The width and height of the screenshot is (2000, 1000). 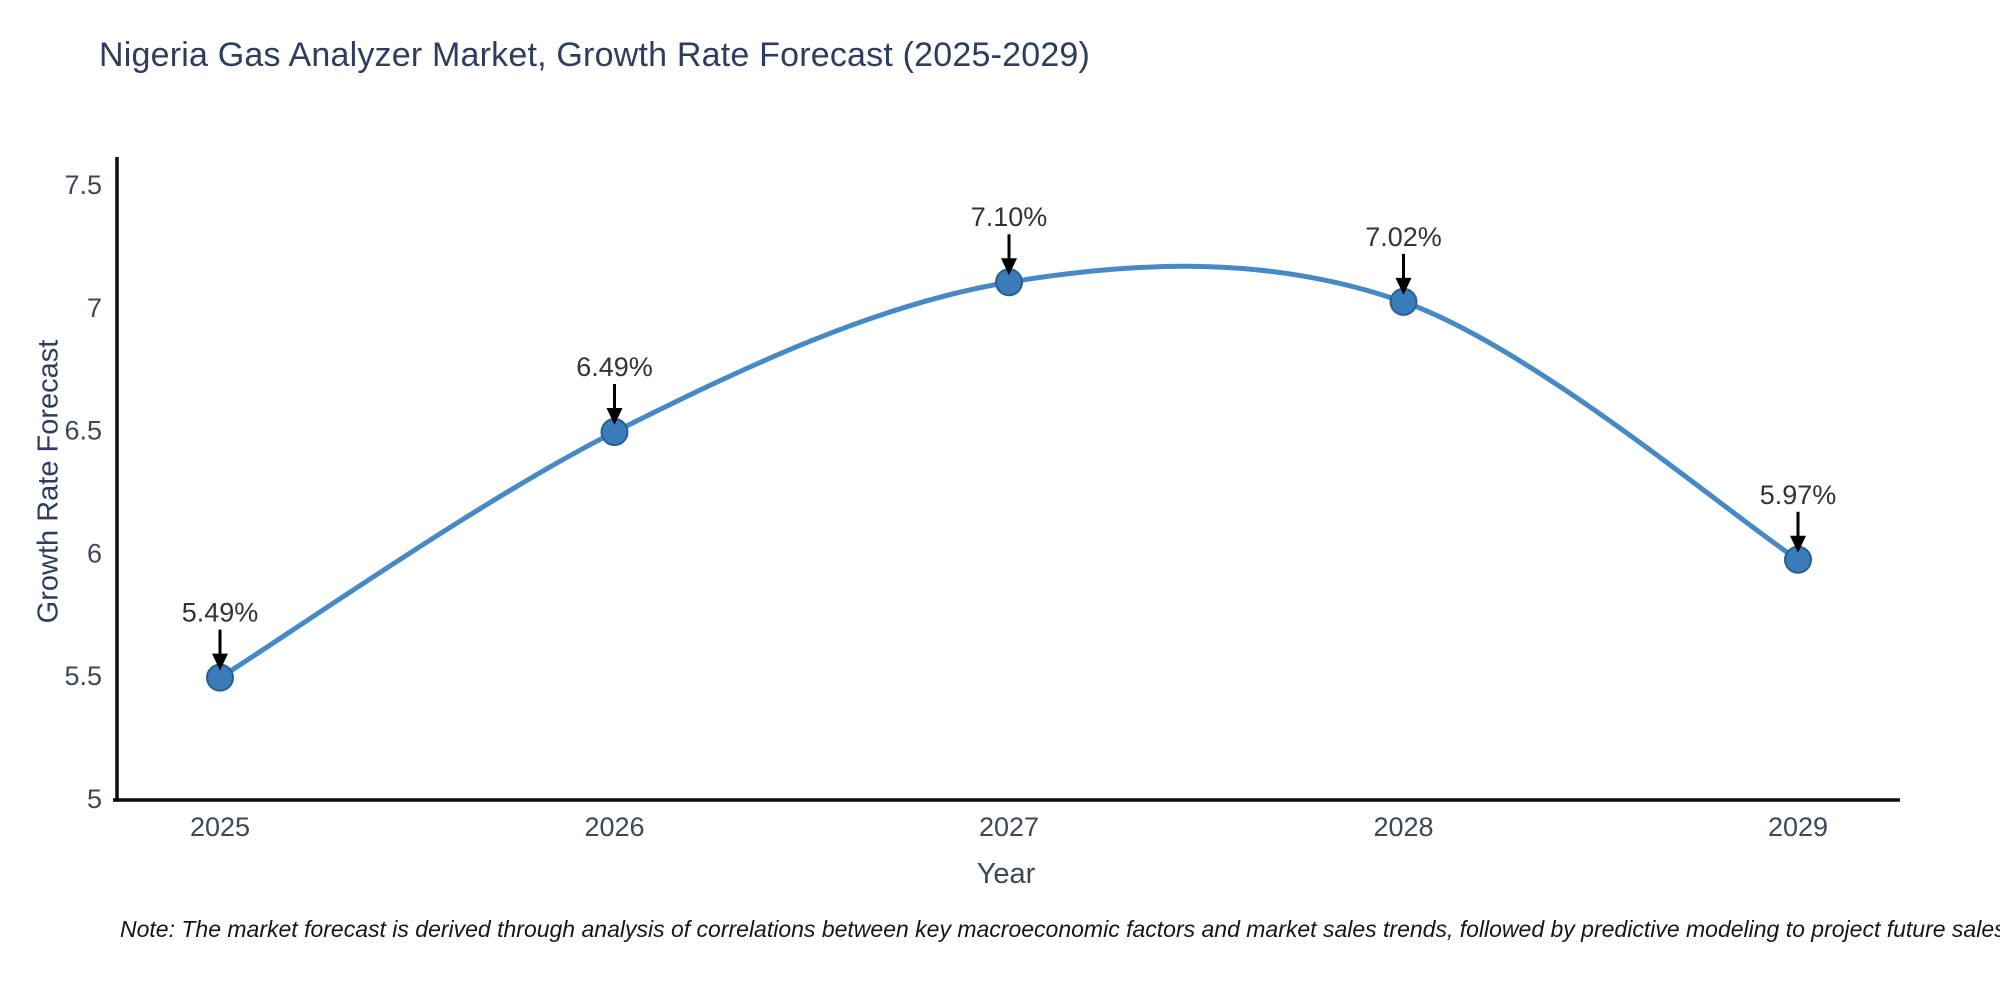 I want to click on x-tick-label: 2029, so click(x=1798, y=827).